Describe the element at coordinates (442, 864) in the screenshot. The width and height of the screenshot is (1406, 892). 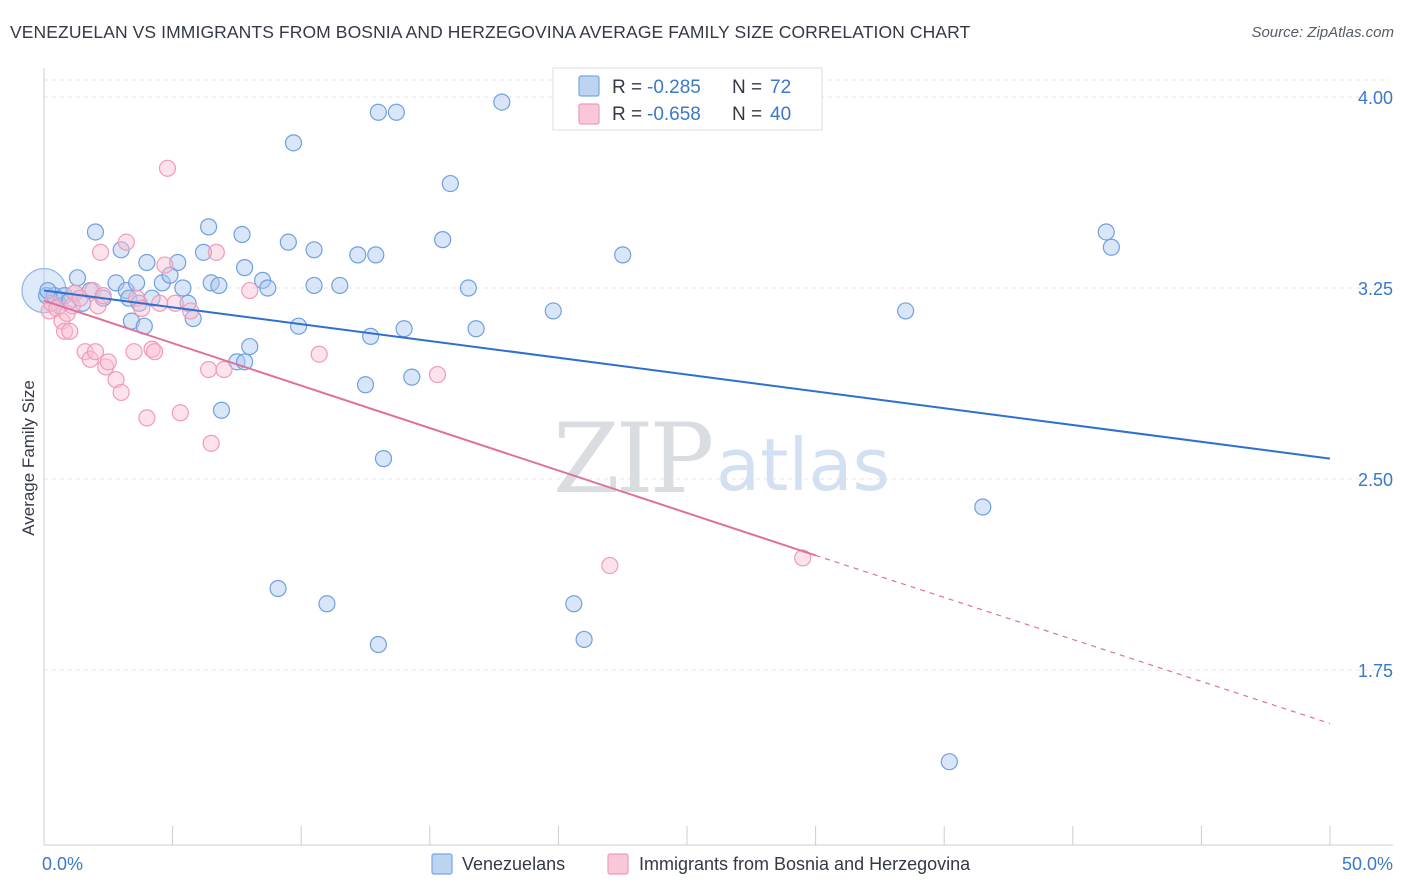
I see `series-legend-swatch-venezuelans` at that location.